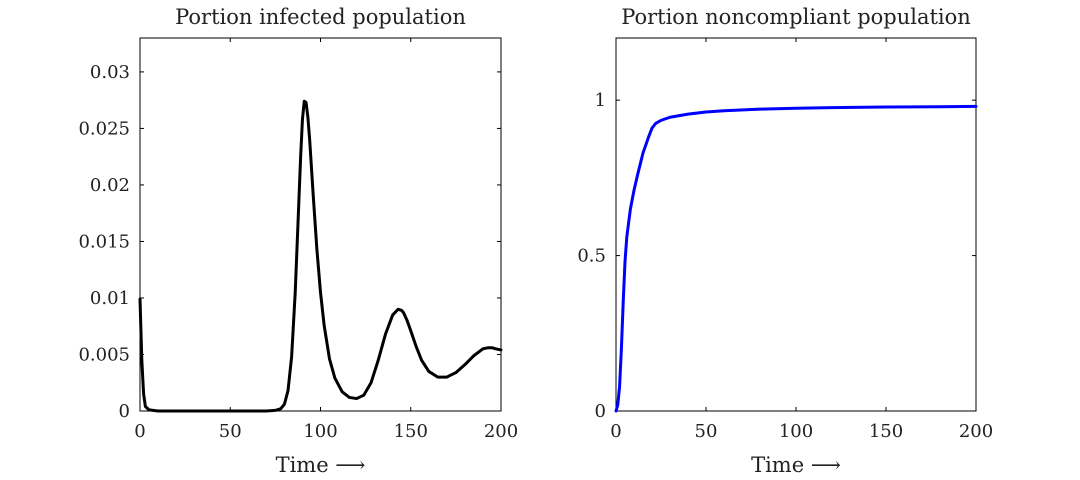  I want to click on noncompliant-x-axis-label: Time ⟶, so click(796, 465).